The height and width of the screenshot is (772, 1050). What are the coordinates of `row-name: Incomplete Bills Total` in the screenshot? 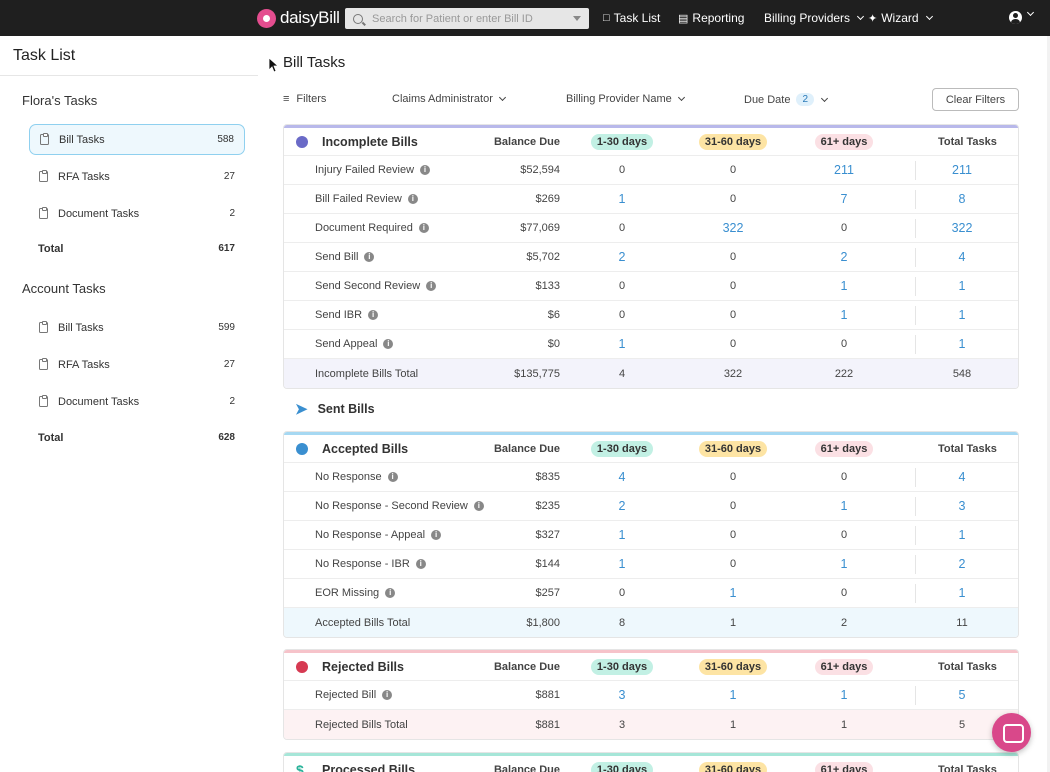 It's located at (367, 373).